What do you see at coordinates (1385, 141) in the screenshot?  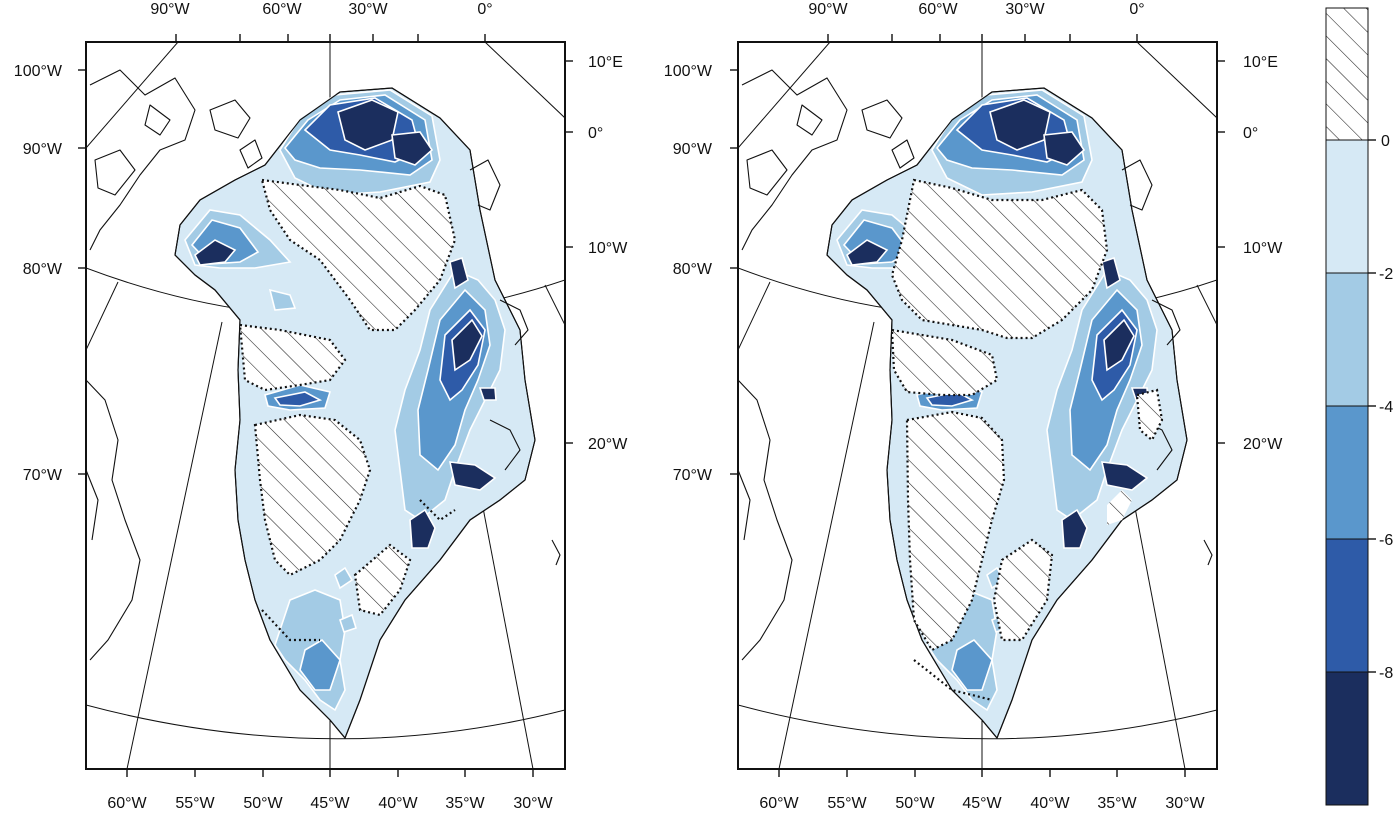 I see `legend-label: 0` at bounding box center [1385, 141].